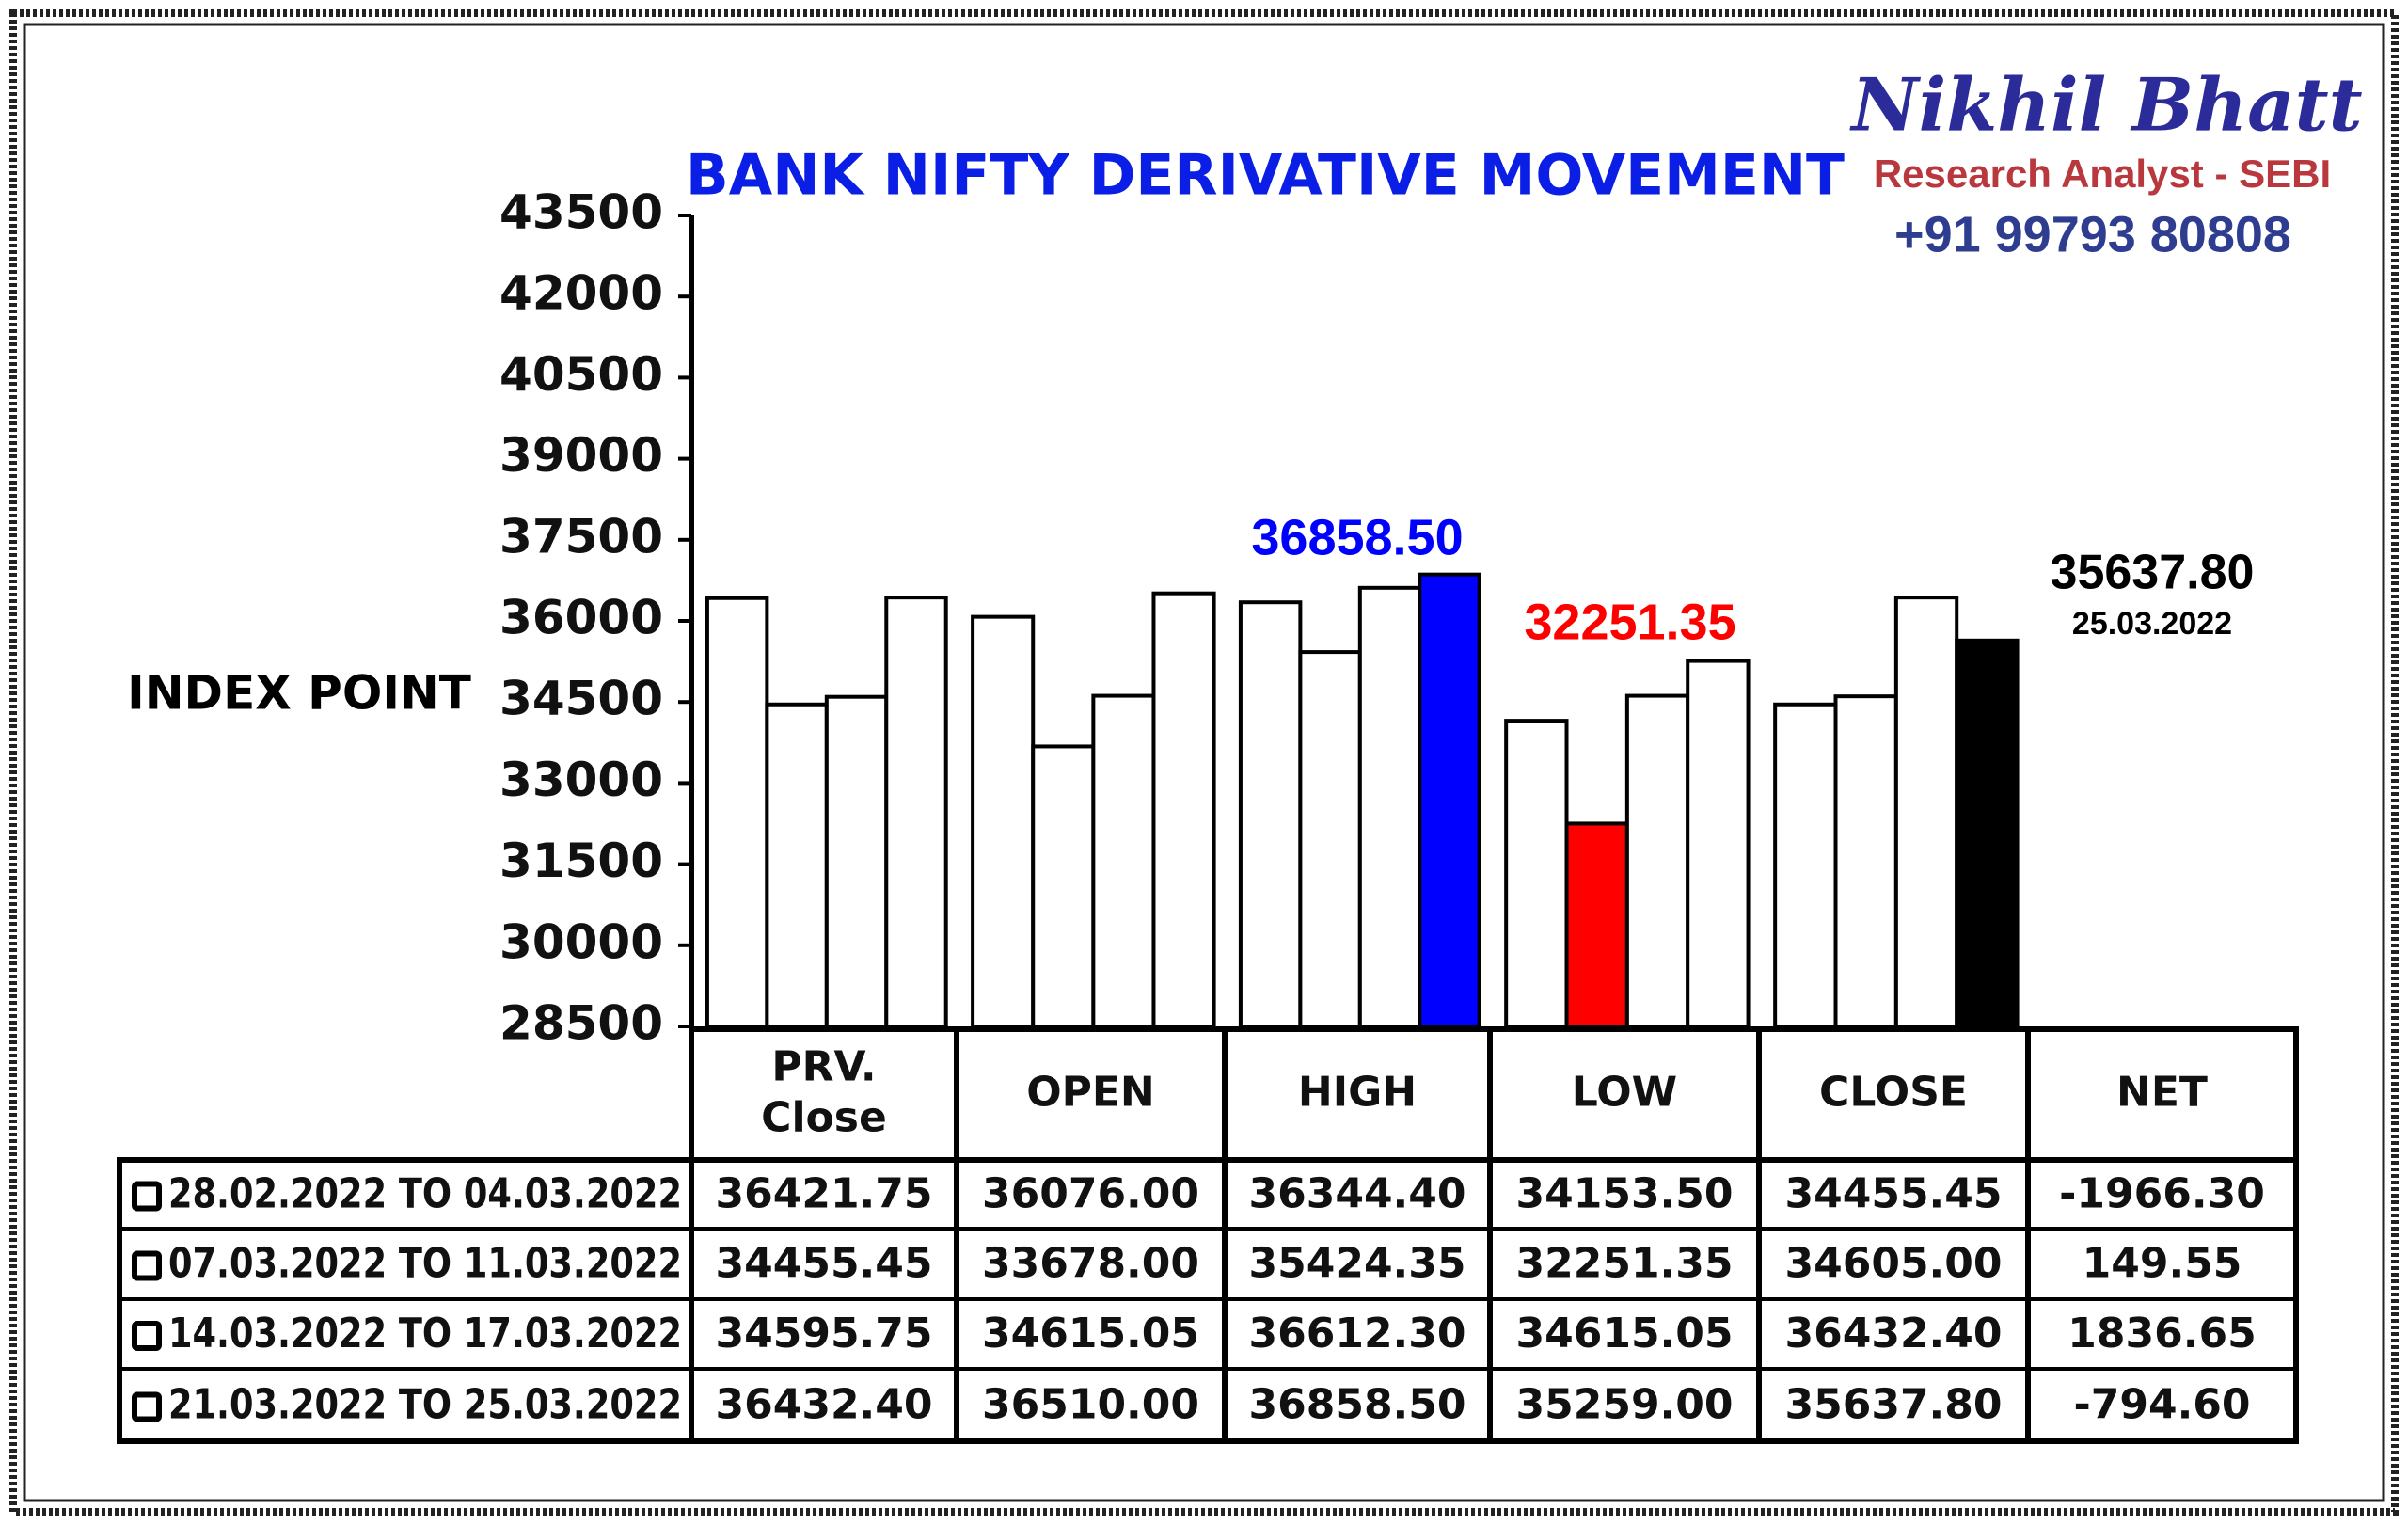  What do you see at coordinates (2161, 1334) in the screenshot?
I see `net-cell: 1836.65` at bounding box center [2161, 1334].